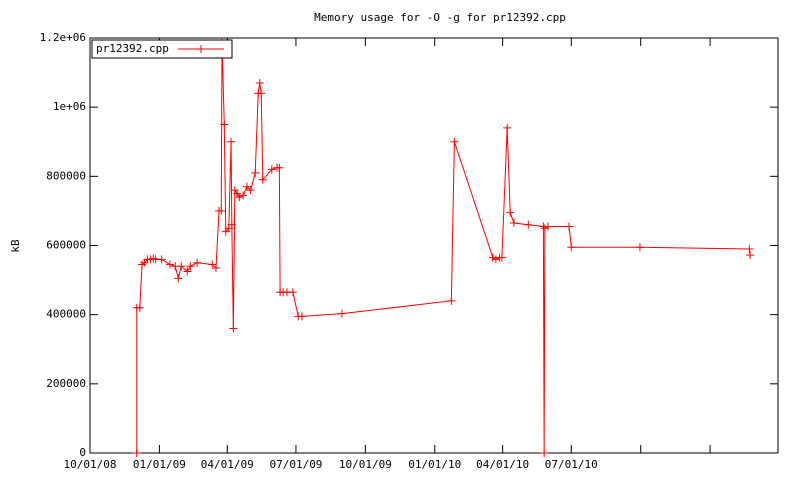 The width and height of the screenshot is (800, 480). I want to click on y-tick-label: 200000, so click(66, 383).